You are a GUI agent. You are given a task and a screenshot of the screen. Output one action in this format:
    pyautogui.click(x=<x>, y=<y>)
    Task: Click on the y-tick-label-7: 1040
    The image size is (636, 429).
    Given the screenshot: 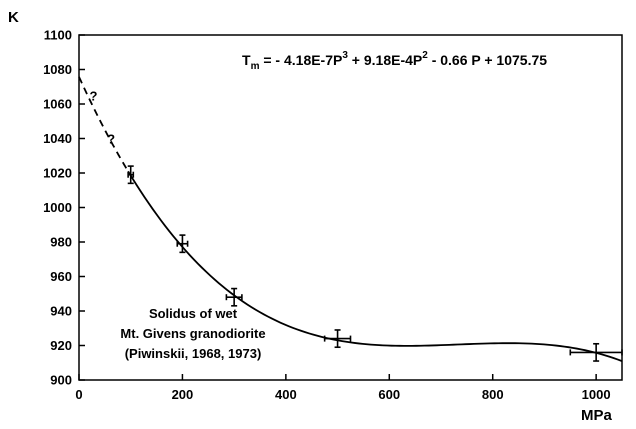 What is the action you would take?
    pyautogui.click(x=57, y=138)
    